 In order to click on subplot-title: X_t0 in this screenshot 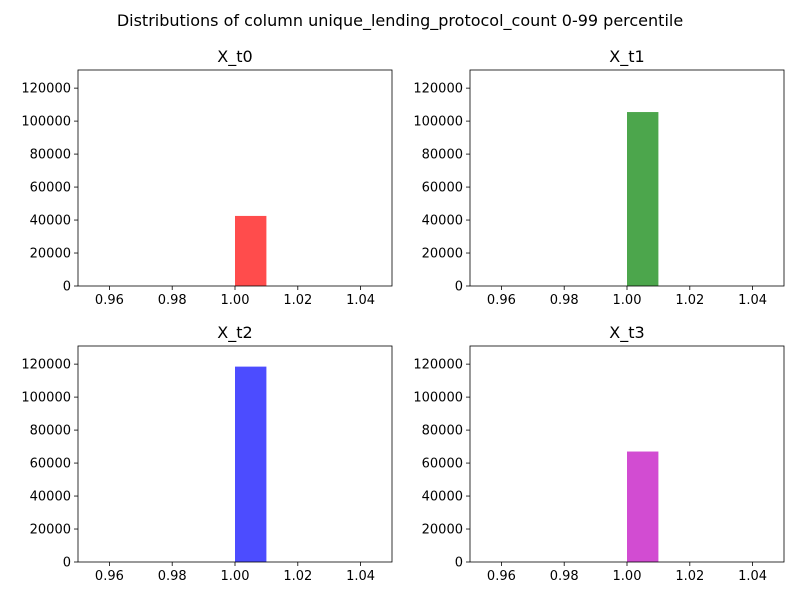, I will do `click(234, 57)`.